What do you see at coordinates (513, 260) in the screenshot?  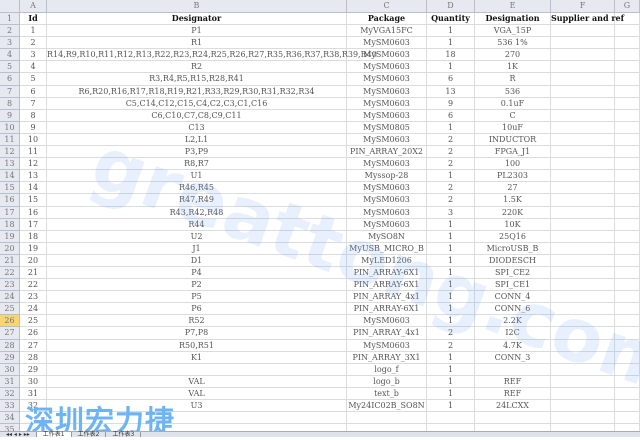 I see `table-cell: DIODESCH` at bounding box center [513, 260].